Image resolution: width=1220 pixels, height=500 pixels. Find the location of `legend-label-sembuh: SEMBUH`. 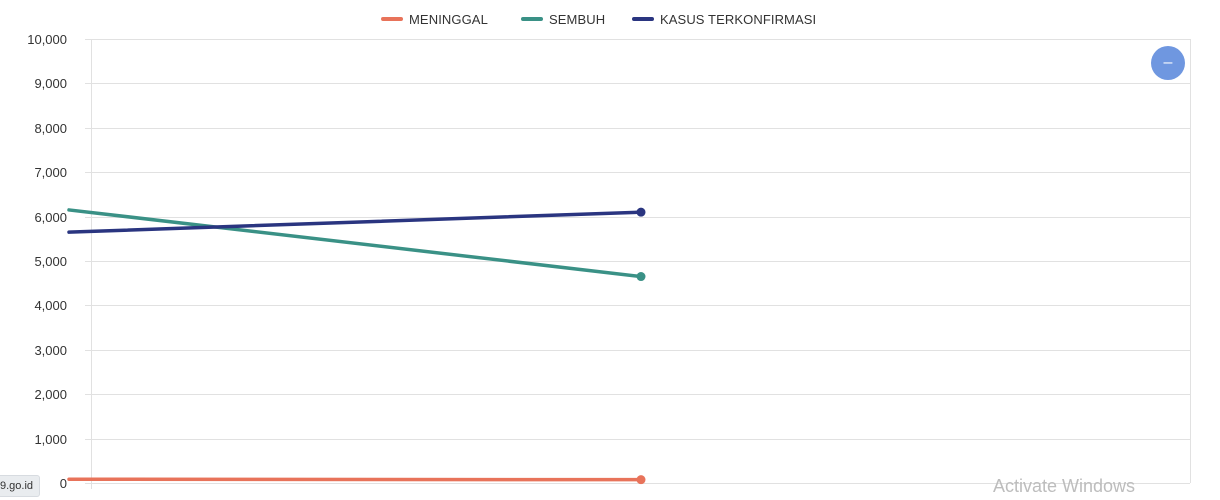

legend-label-sembuh: SEMBUH is located at coordinates (577, 19).